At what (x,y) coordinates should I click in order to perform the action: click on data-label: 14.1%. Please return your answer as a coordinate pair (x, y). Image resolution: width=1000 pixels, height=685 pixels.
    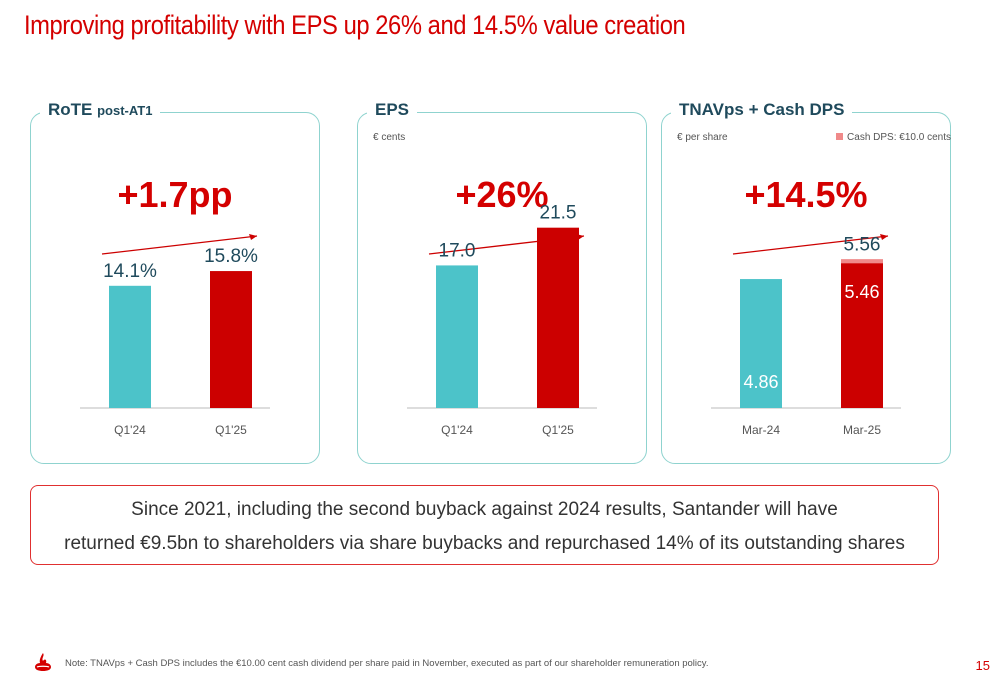
    Looking at the image, I should click on (130, 271).